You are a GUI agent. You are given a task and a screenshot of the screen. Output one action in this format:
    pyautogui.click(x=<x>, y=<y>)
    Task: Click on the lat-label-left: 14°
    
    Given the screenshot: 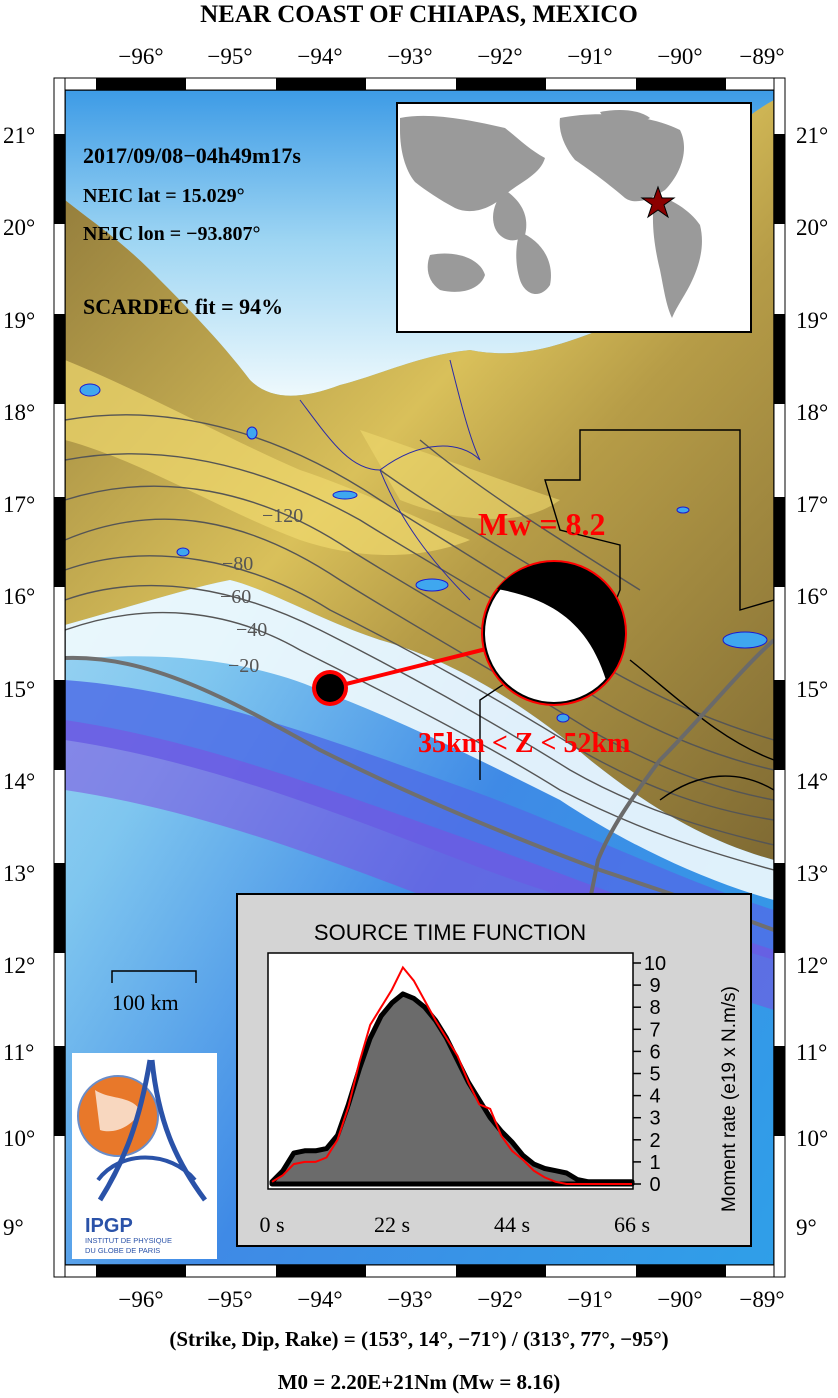 What is the action you would take?
    pyautogui.click(x=19, y=781)
    